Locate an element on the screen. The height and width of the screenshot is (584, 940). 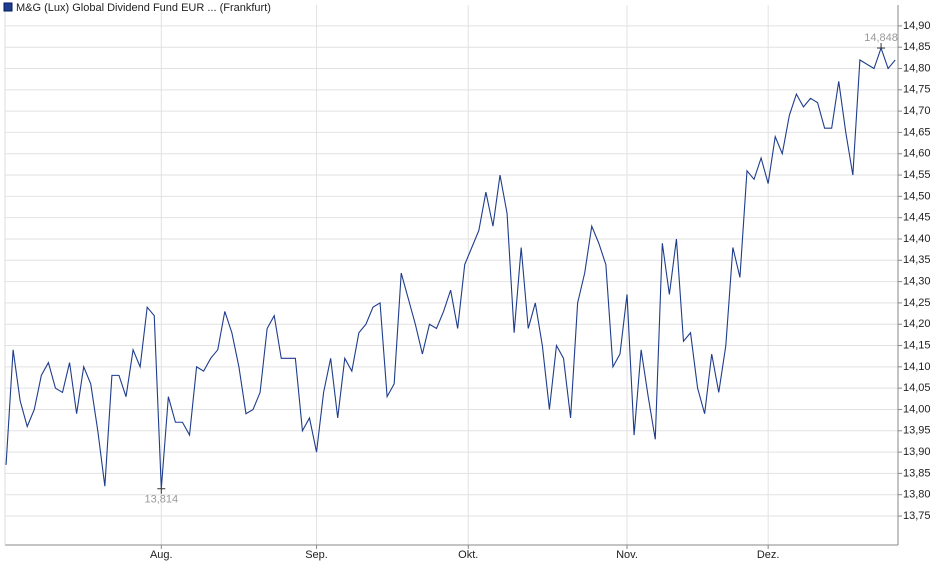
y-tick-label: 14,65 is located at coordinates (917, 132).